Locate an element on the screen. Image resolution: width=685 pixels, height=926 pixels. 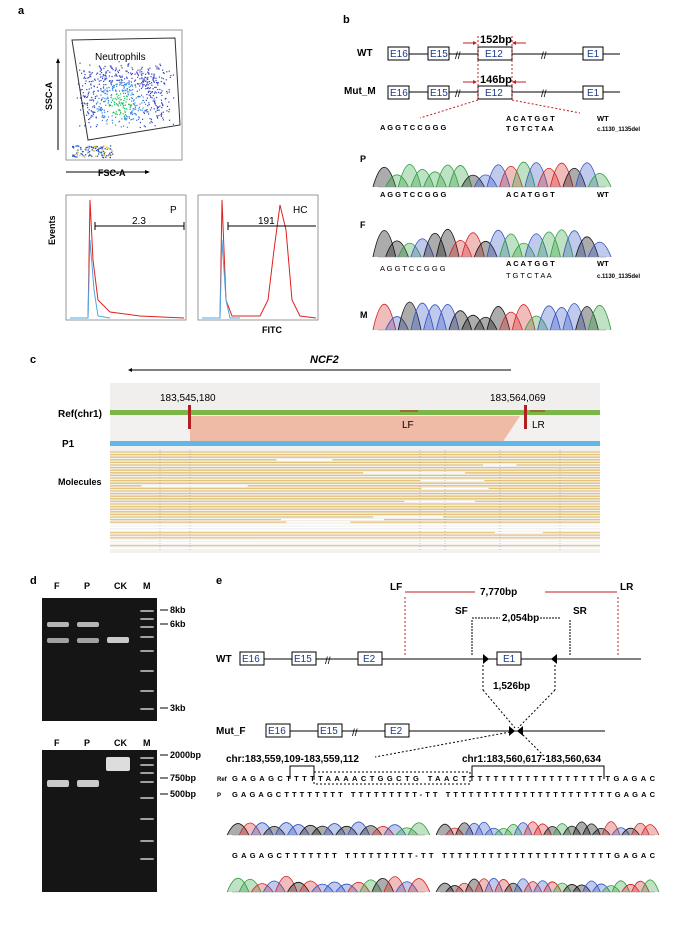
ref-pos-right: 183,564,069 is located at coordinates (518, 398).